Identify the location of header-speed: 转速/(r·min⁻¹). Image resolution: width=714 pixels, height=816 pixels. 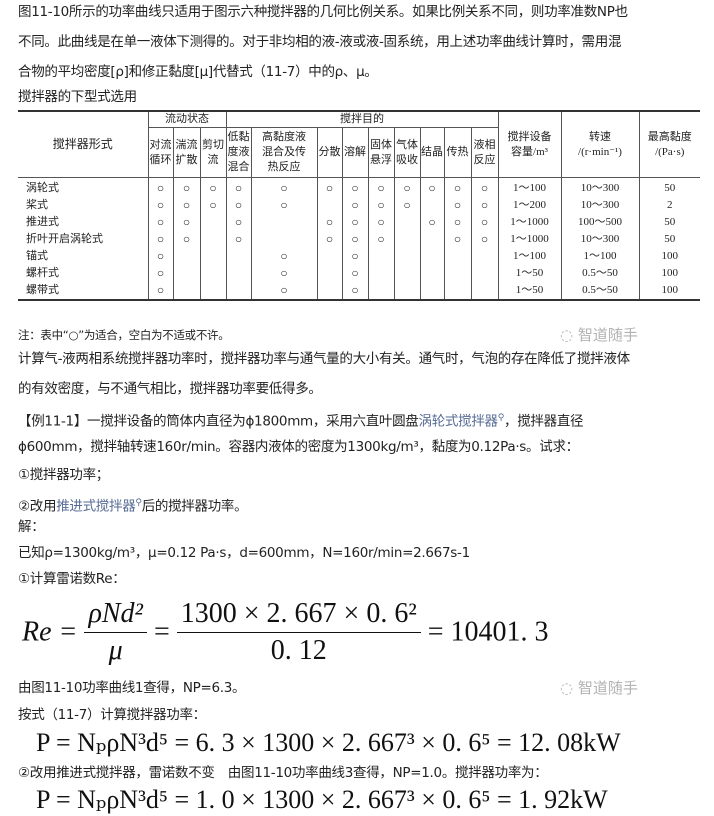
(600, 144).